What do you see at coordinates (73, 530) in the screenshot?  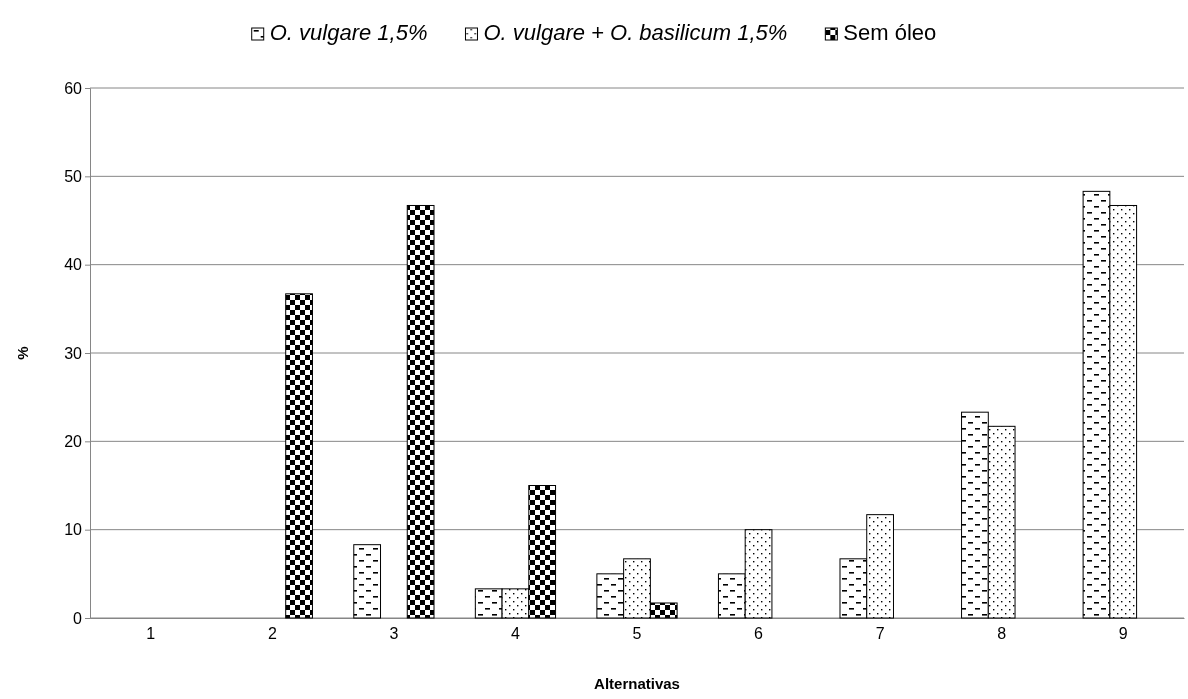 I see `y-tick-label: 10` at bounding box center [73, 530].